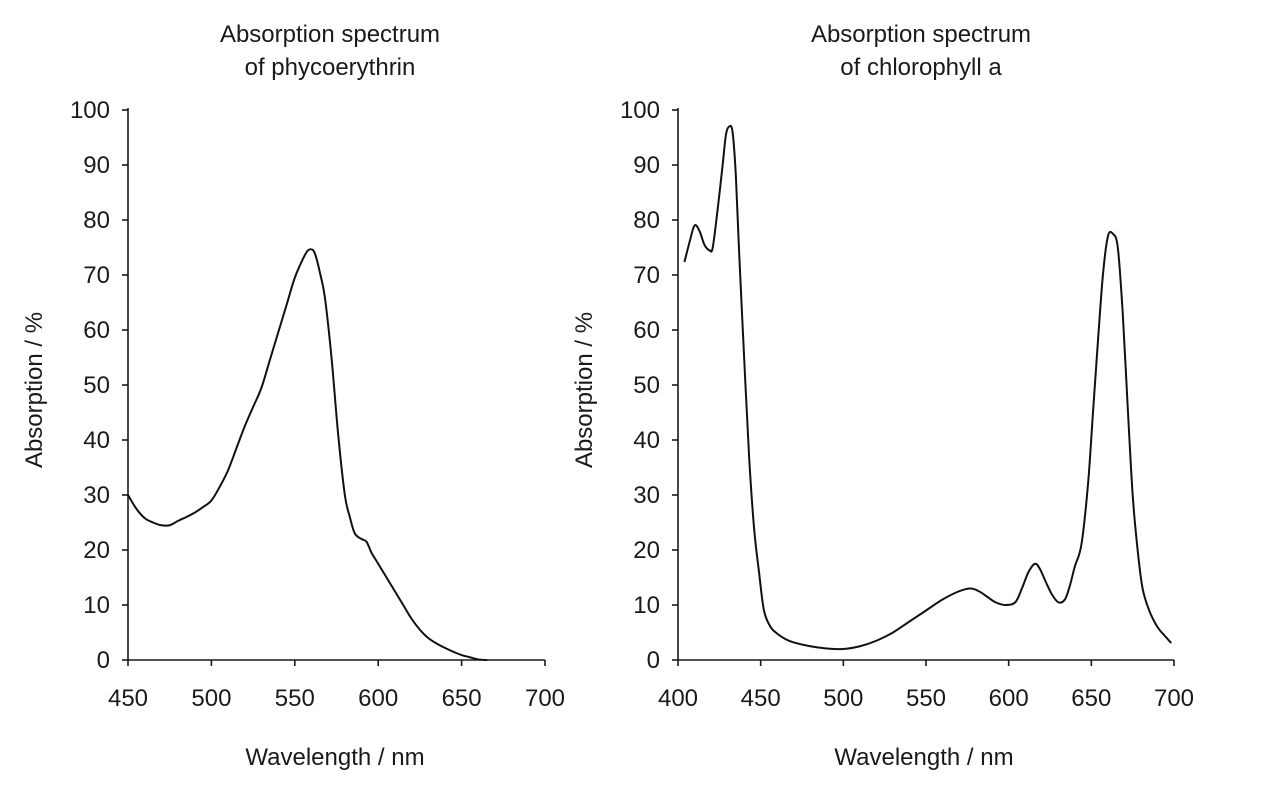 The width and height of the screenshot is (1269, 812). What do you see at coordinates (295, 698) in the screenshot?
I see `phycoerythrin-x-tick-label: 550` at bounding box center [295, 698].